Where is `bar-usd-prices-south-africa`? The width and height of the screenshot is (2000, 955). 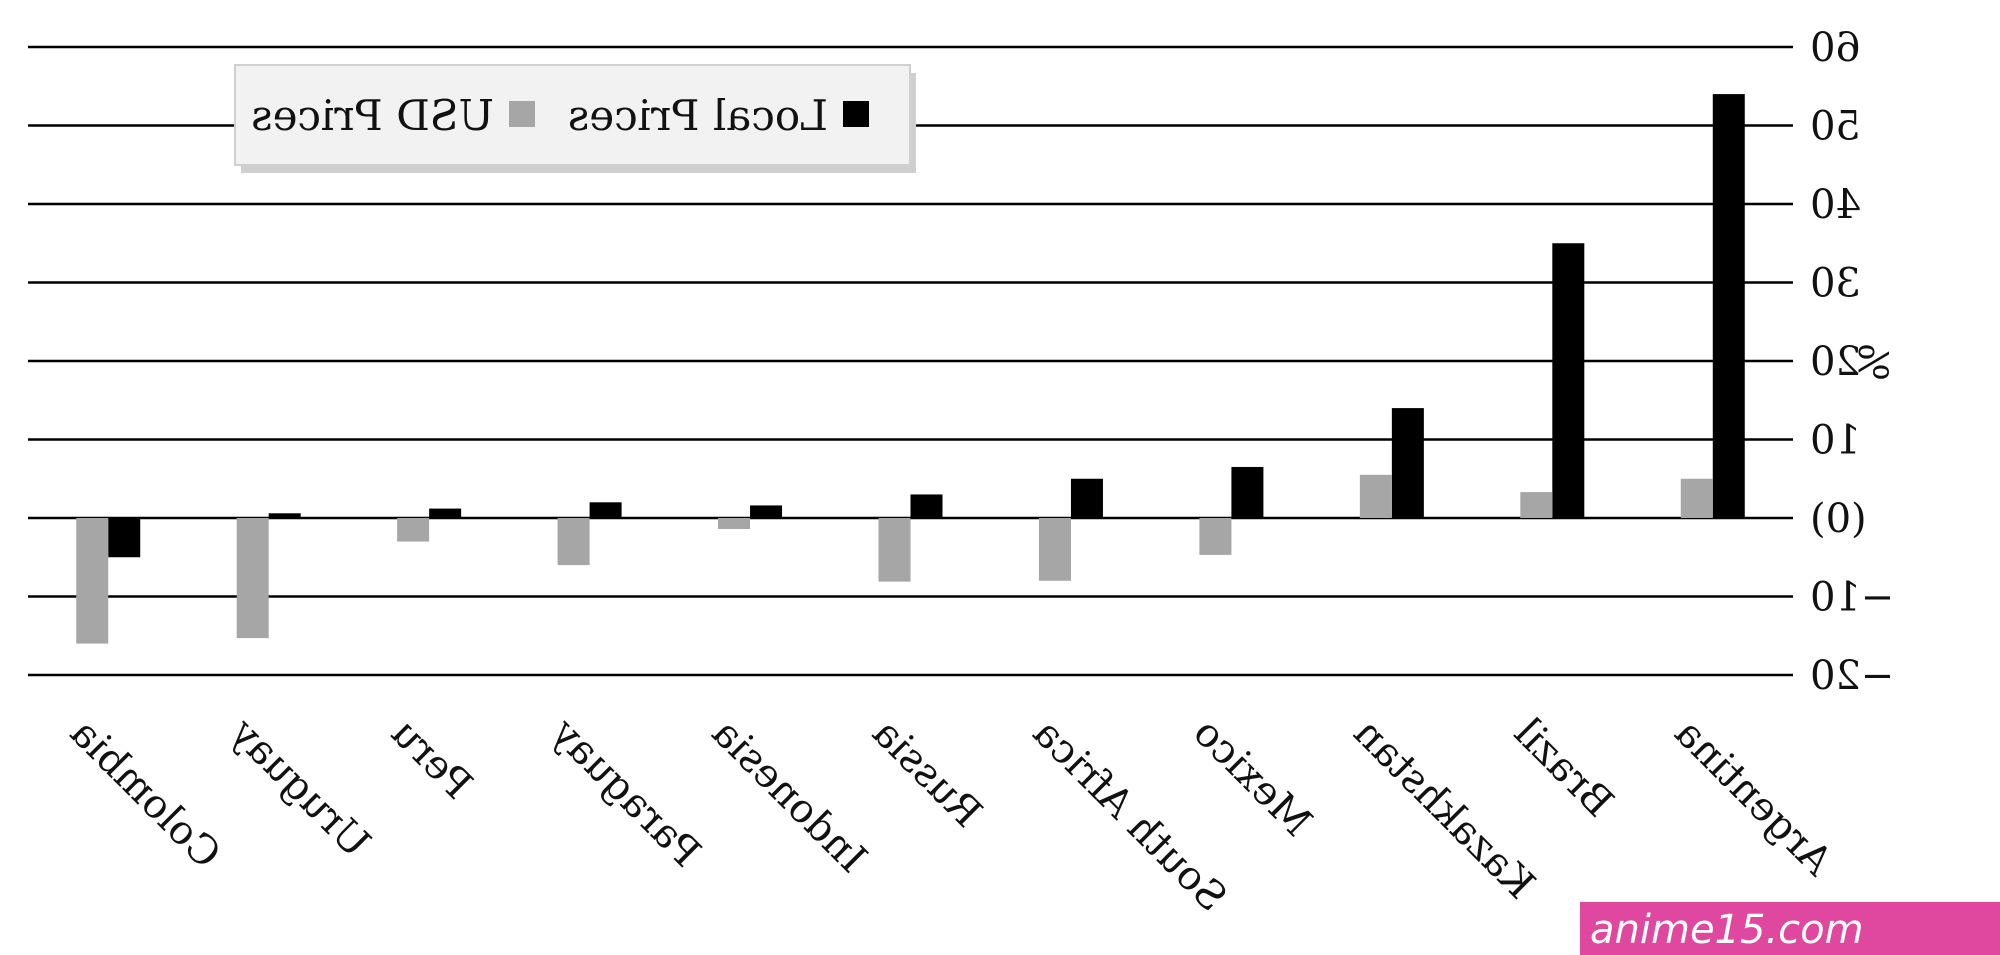
bar-usd-prices-south-africa is located at coordinates (1054, 549).